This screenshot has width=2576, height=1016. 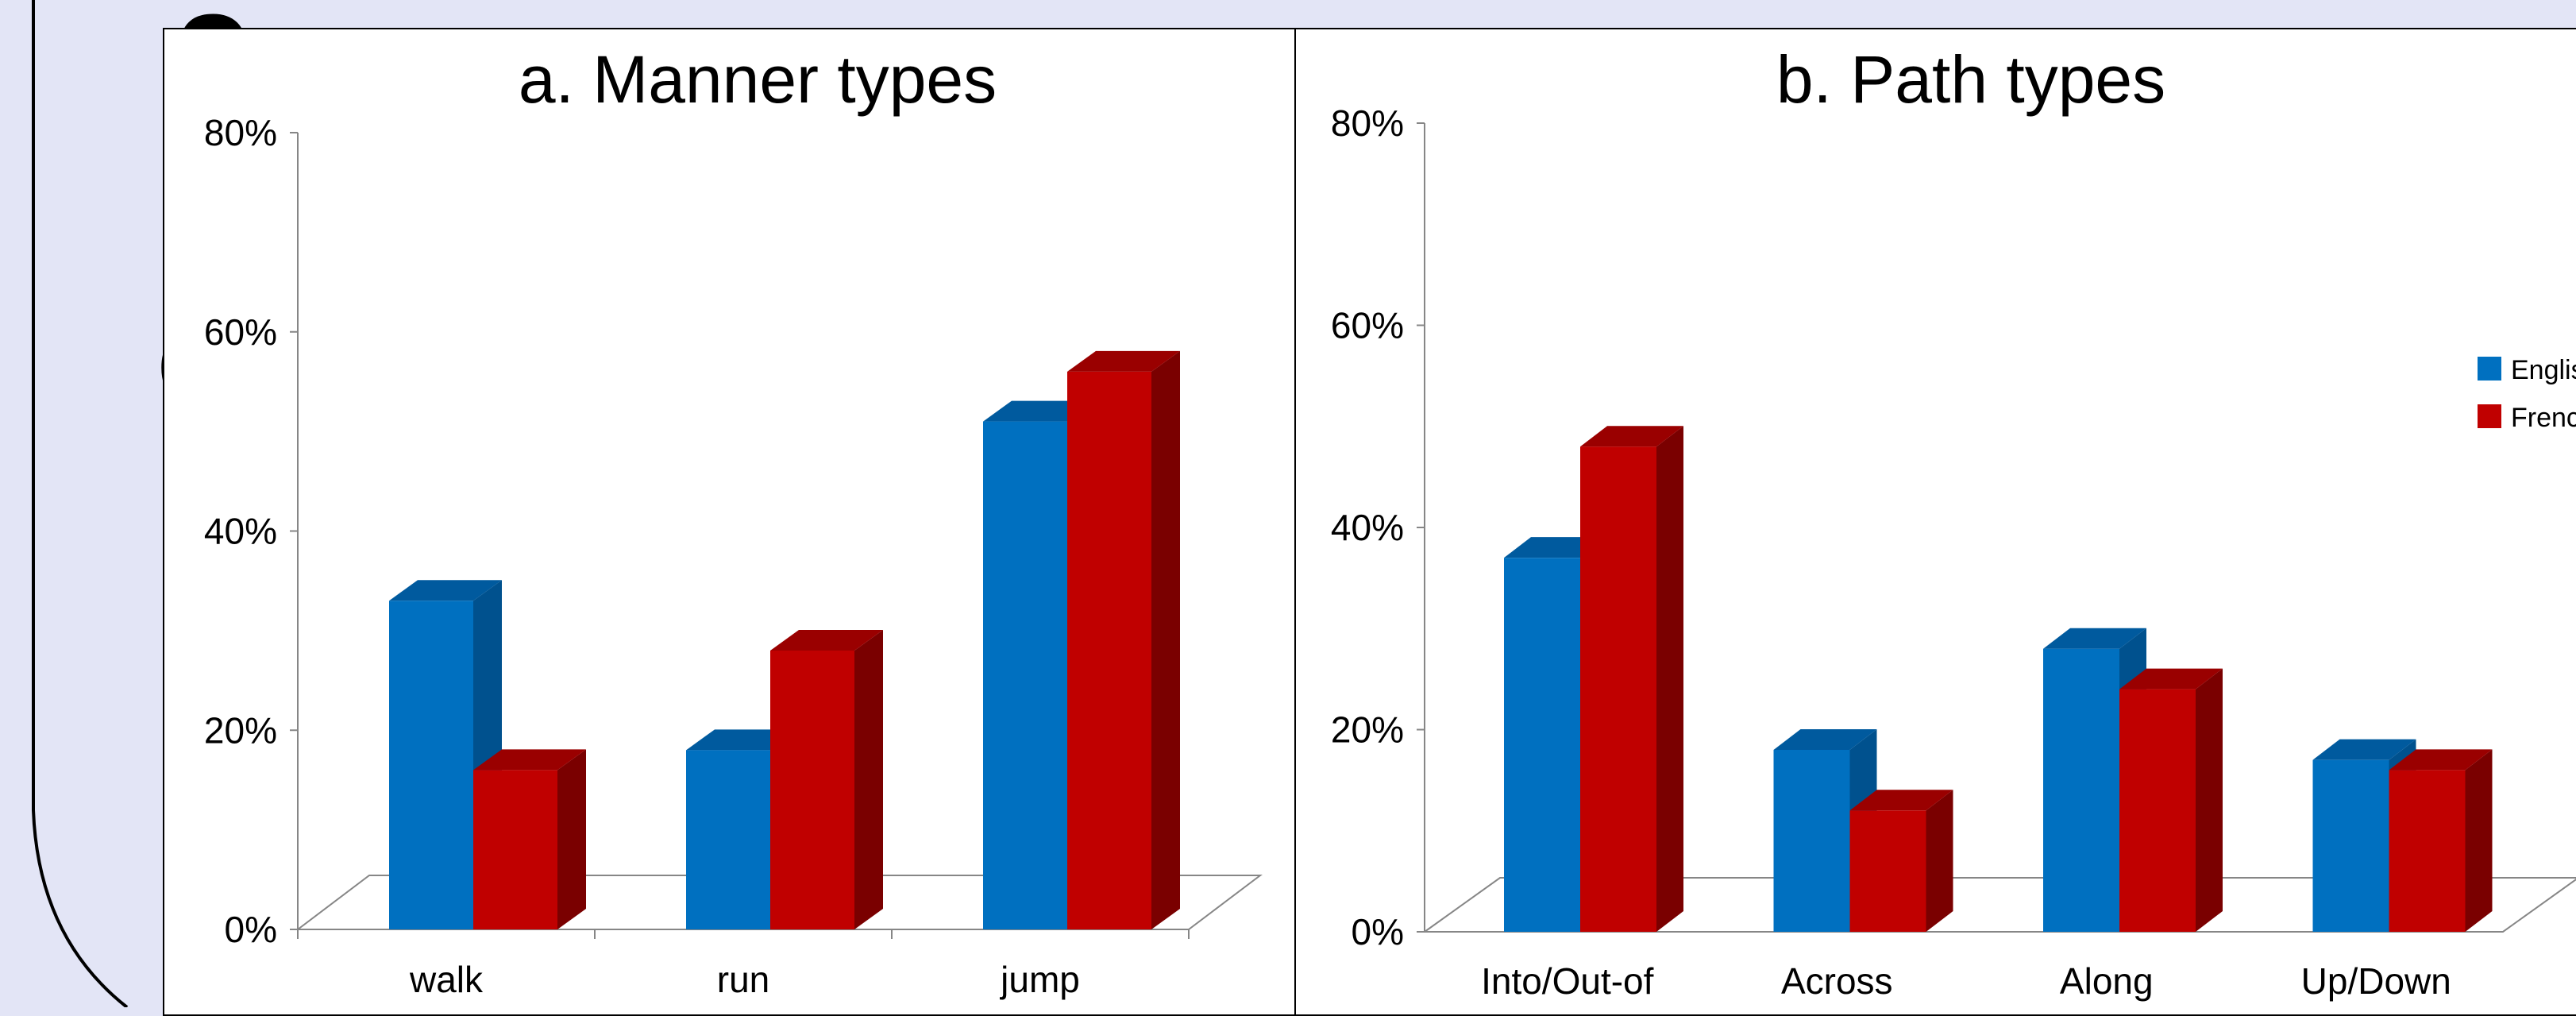 I want to click on bar-english-jump, so click(x=1025, y=675).